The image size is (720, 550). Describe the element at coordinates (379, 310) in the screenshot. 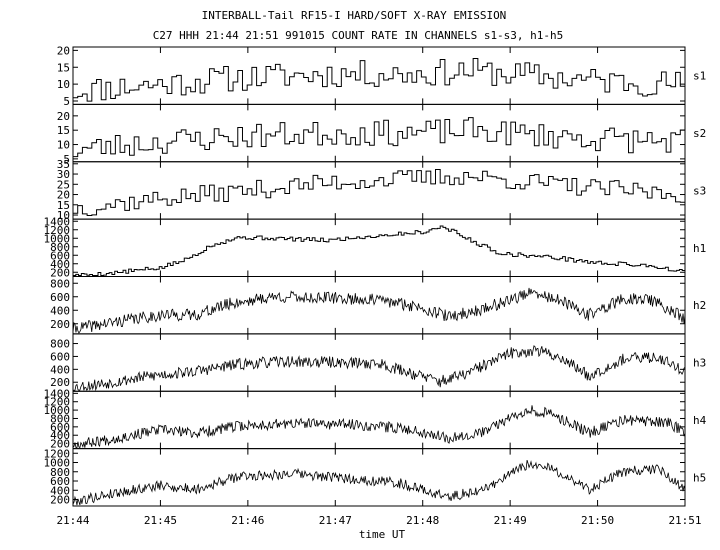

I see `series-line-h2` at that location.